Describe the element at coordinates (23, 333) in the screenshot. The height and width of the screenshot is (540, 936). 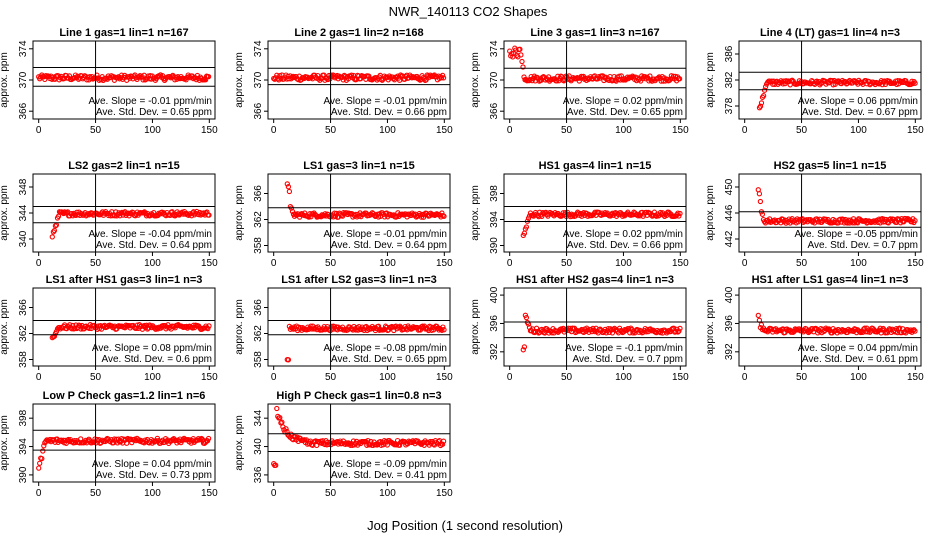
I see `y-tick-label: 362` at that location.